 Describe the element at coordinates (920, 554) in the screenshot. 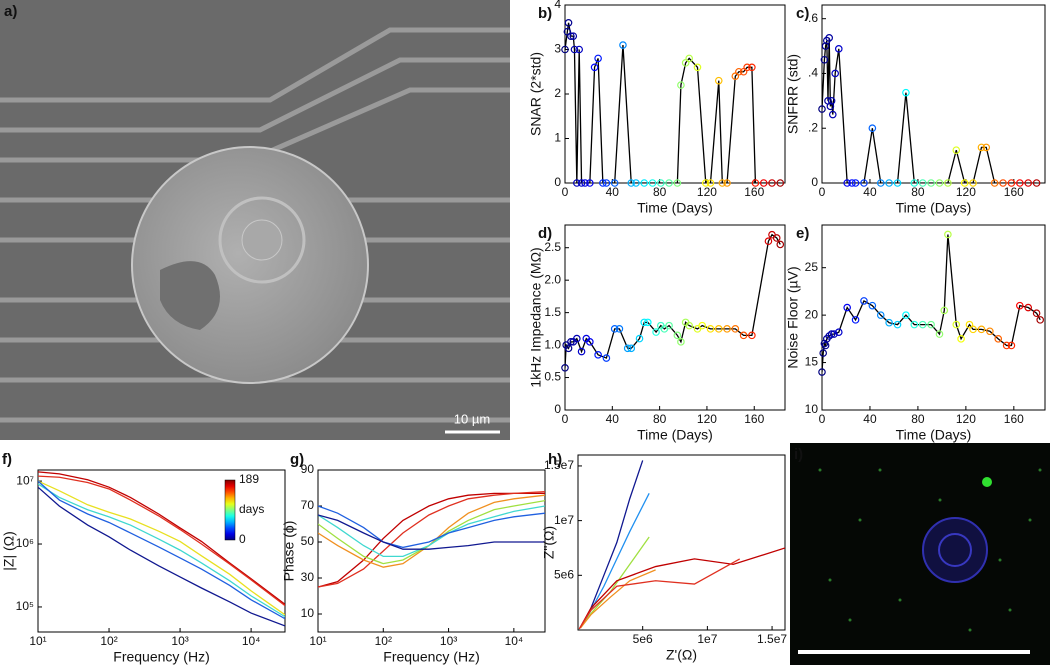

I see `fluorescence-image` at that location.